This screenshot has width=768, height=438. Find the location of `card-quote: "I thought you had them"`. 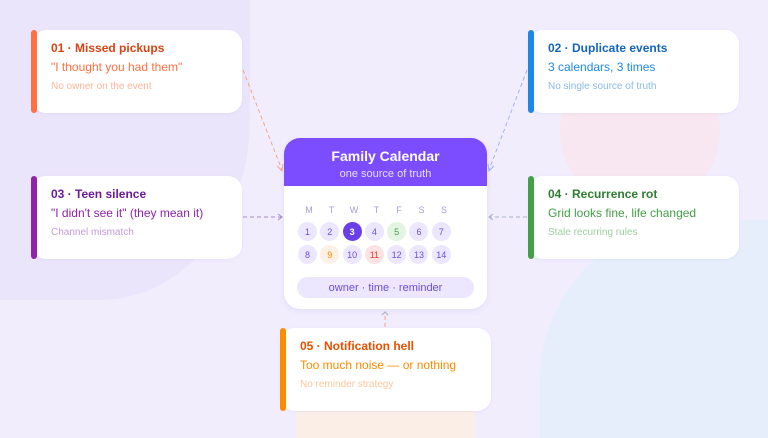

card-quote: "I thought you had them" is located at coordinates (117, 67).